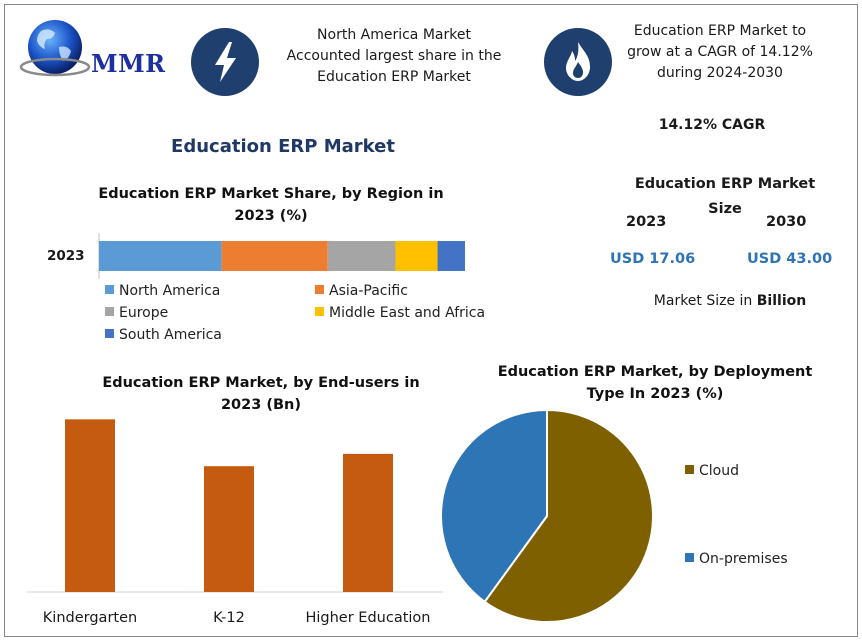  Describe the element at coordinates (646, 222) in the screenshot. I see `year-2023: 2023` at that location.